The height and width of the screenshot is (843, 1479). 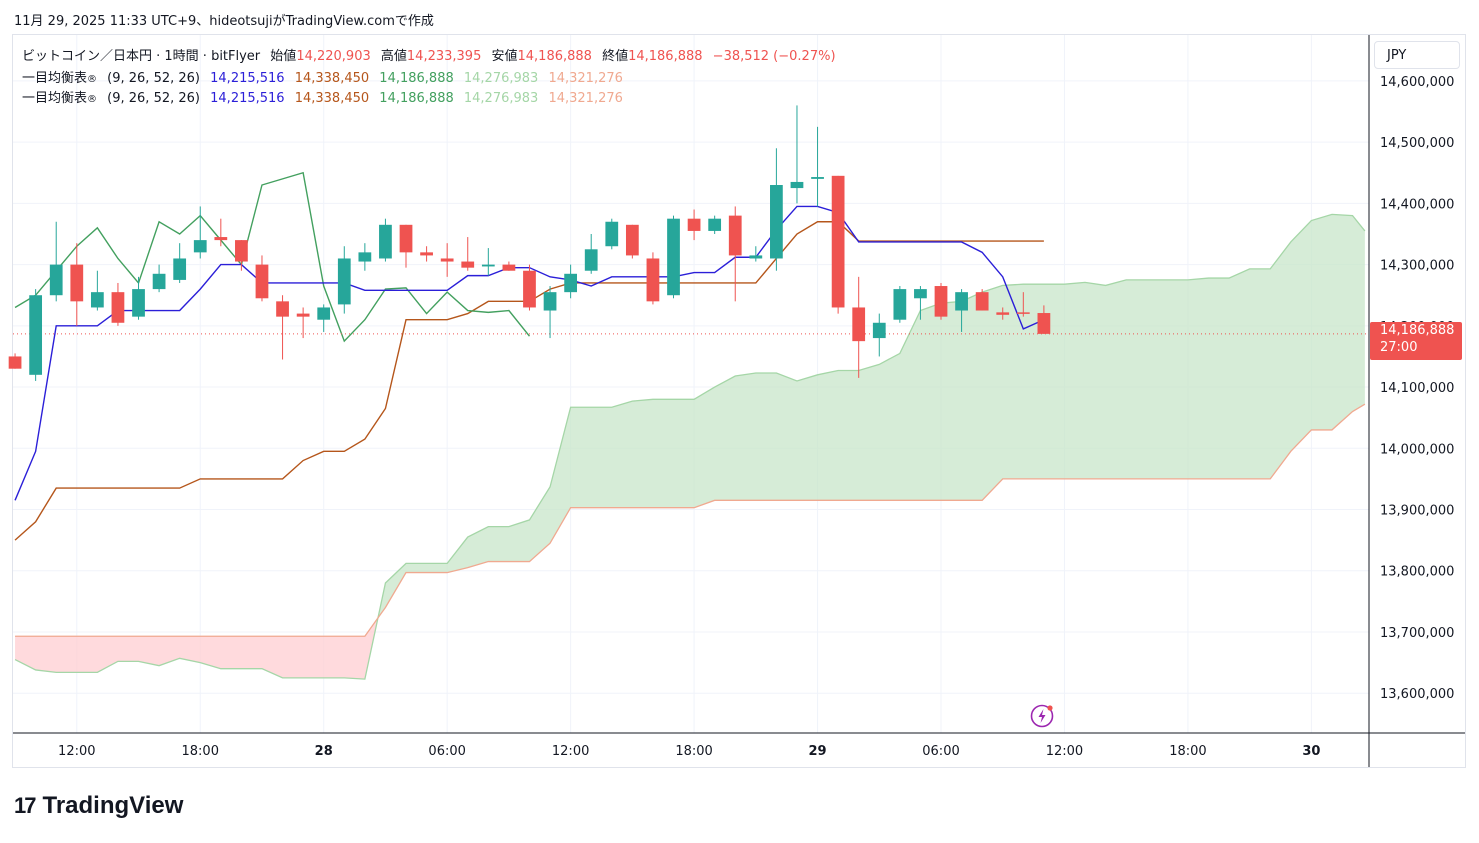 What do you see at coordinates (504, 56) in the screenshot?
I see `legend-low-label: 安値` at bounding box center [504, 56].